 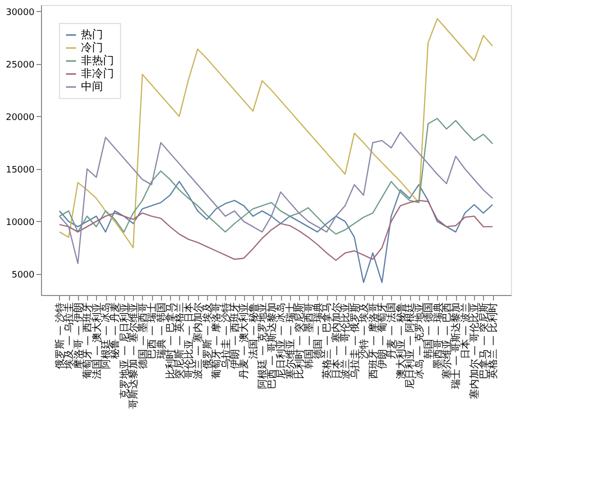 I want to click on x-tick-label: 西班牙 — 摩洛哥, so click(x=373, y=340).